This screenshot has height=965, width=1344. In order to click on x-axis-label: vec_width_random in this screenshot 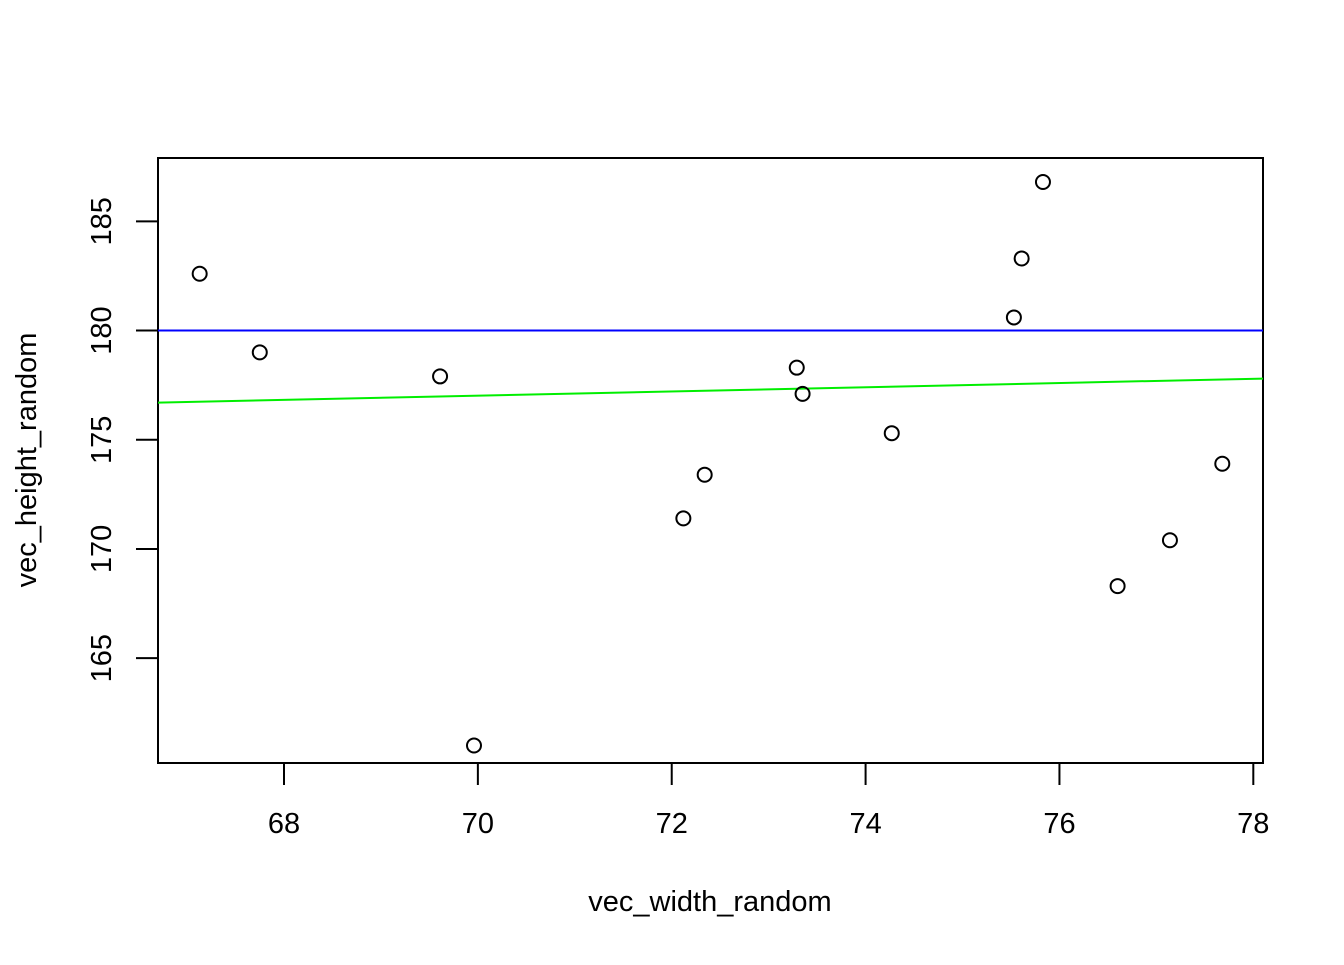, I will do `click(709, 902)`.